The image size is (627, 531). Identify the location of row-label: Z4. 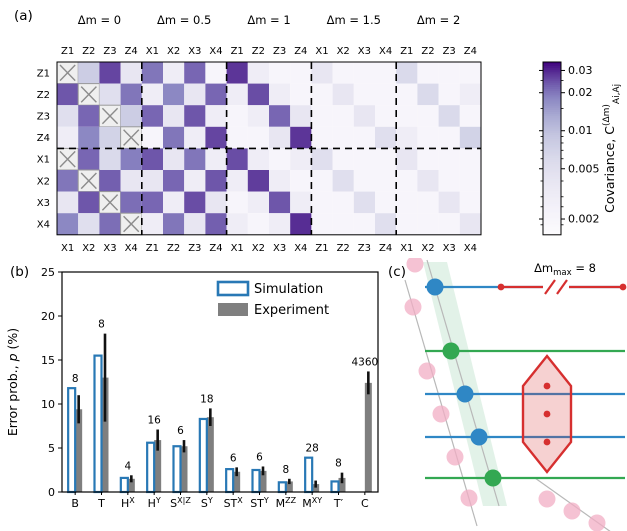
(43, 138).